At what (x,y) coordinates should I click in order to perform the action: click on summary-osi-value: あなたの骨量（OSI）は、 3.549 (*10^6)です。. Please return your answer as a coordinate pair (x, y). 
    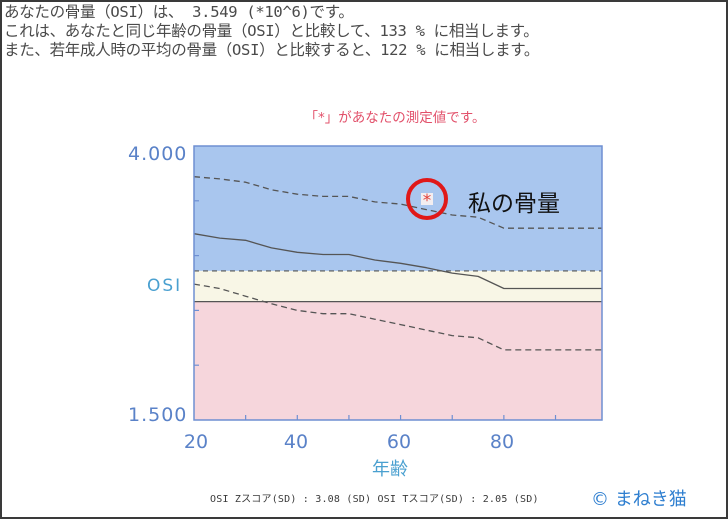
    Looking at the image, I should click on (179, 12).